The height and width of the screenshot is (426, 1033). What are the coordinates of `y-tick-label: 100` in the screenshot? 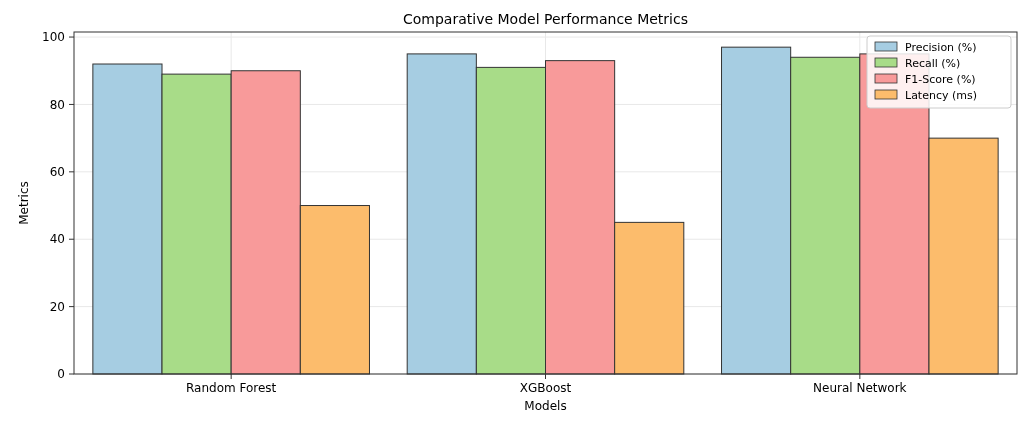 It's located at (53, 37).